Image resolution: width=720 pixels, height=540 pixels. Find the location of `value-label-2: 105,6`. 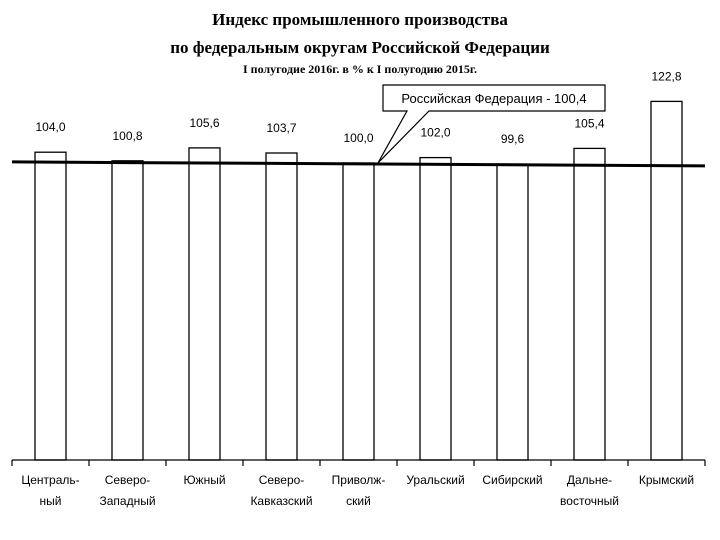

value-label-2: 105,6 is located at coordinates (204, 123).